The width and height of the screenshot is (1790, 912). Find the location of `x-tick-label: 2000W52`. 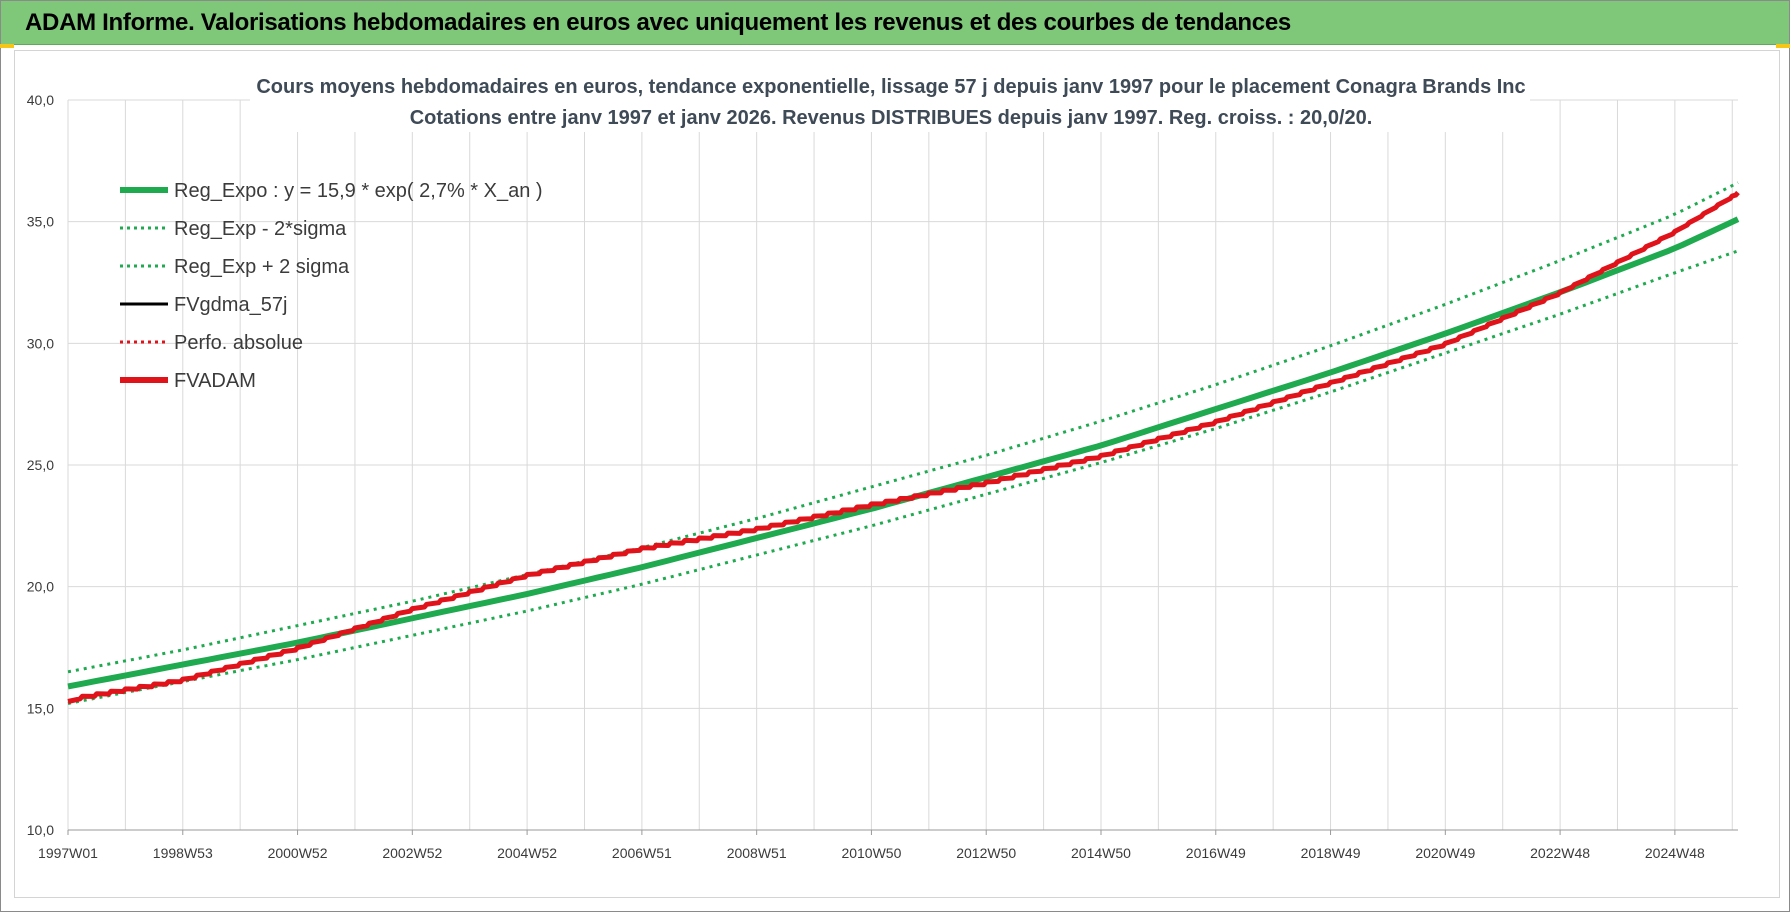

x-tick-label: 2000W52 is located at coordinates (298, 853).